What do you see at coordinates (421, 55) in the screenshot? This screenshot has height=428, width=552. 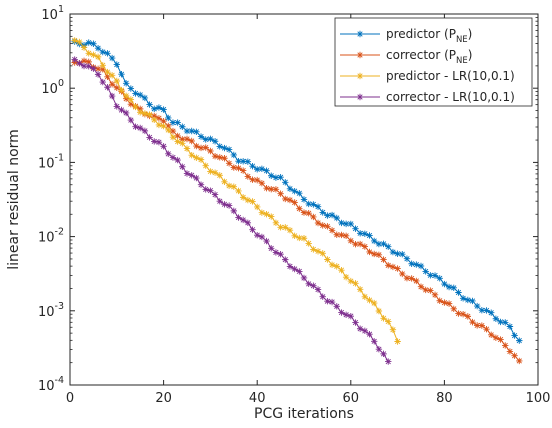 I see `legend-label-main: corrector (P` at bounding box center [421, 55].